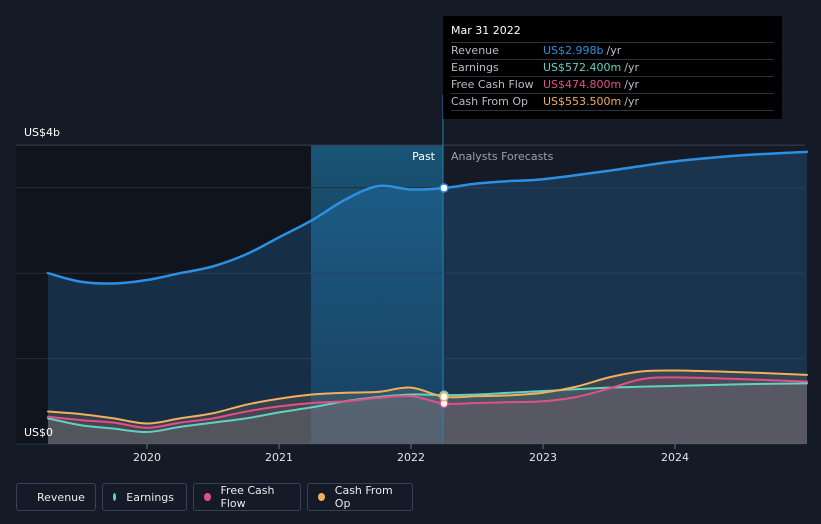 The image size is (821, 524). What do you see at coordinates (582, 67) in the screenshot?
I see `tooltip-value: US$572.400m` at bounding box center [582, 67].